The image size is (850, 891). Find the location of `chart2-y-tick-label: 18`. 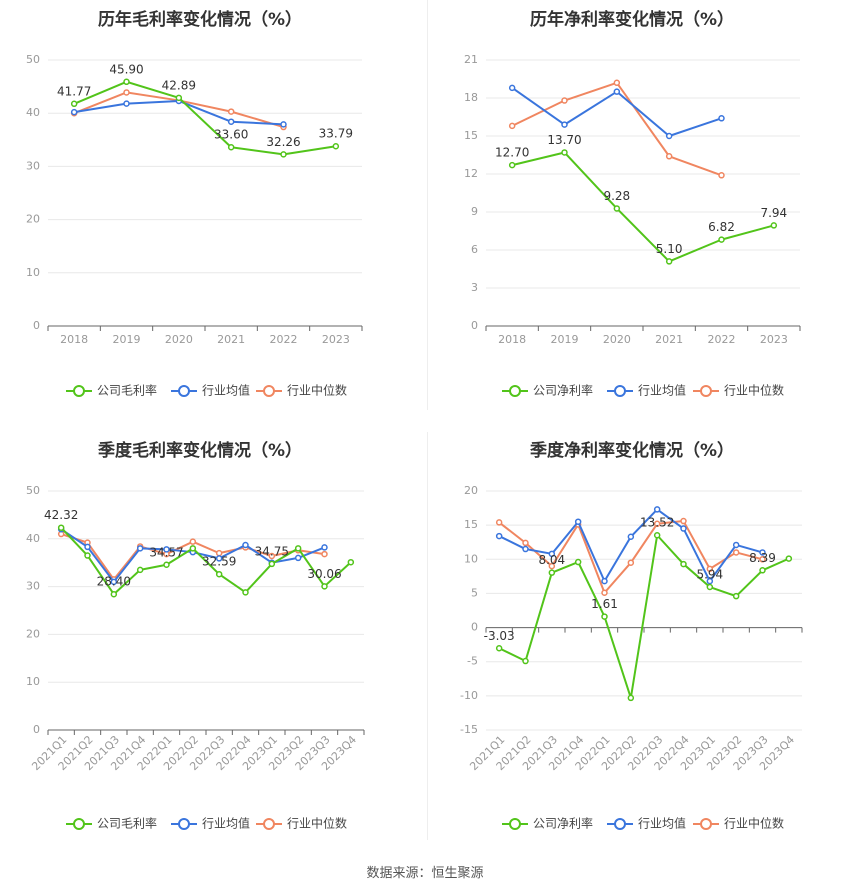

chart2-y-tick-label: 18 is located at coordinates (471, 97).